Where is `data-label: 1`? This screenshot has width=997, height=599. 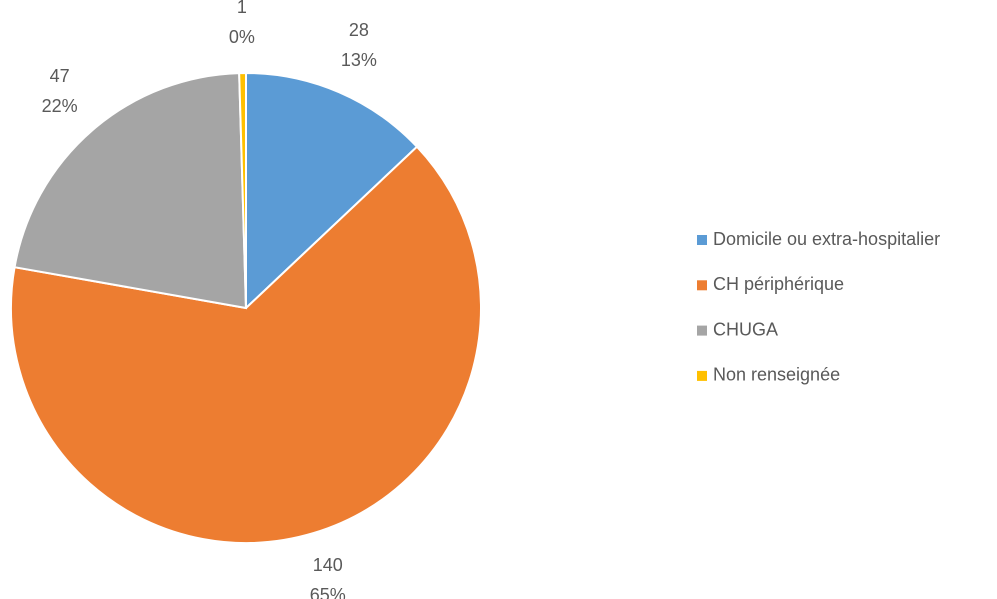 data-label: 1 is located at coordinates (242, 8).